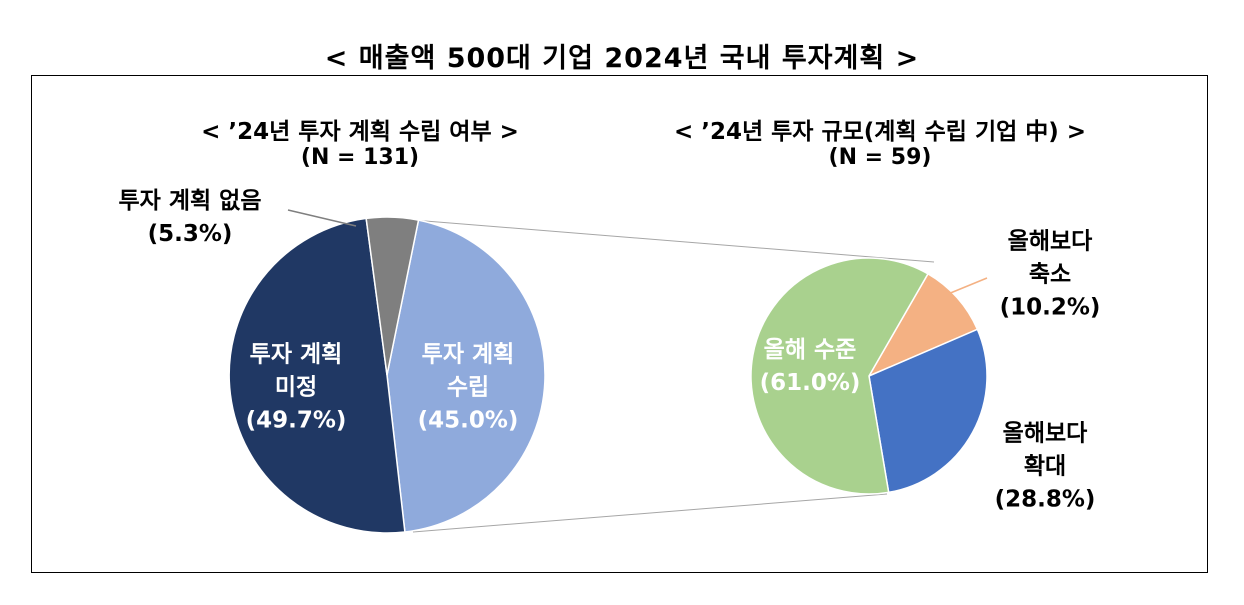 The height and width of the screenshot is (605, 1244). What do you see at coordinates (190, 234) in the screenshot?
I see `left-slice-2-pct: (5.3%)` at bounding box center [190, 234].